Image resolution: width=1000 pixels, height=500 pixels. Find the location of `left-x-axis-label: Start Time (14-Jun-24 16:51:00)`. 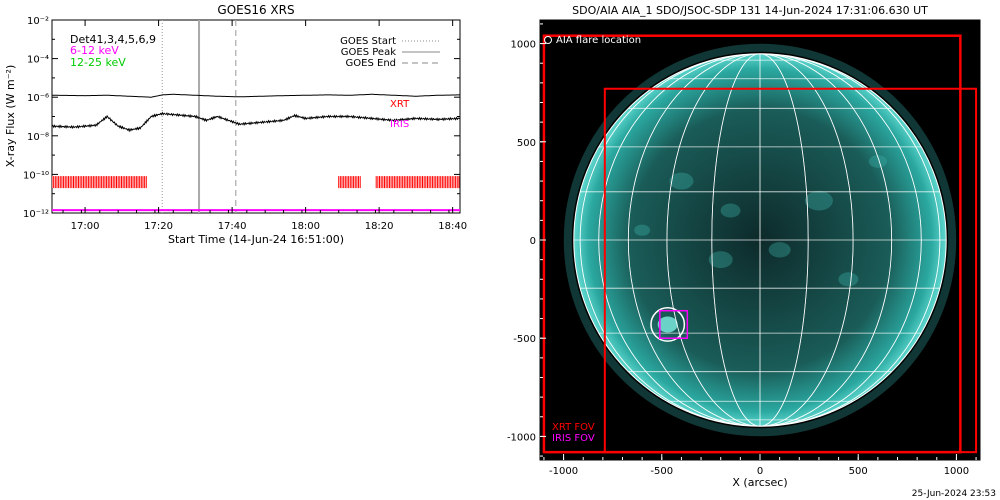

left-x-axis-label: Start Time (14-Jun-24 16:51:00) is located at coordinates (256, 239).